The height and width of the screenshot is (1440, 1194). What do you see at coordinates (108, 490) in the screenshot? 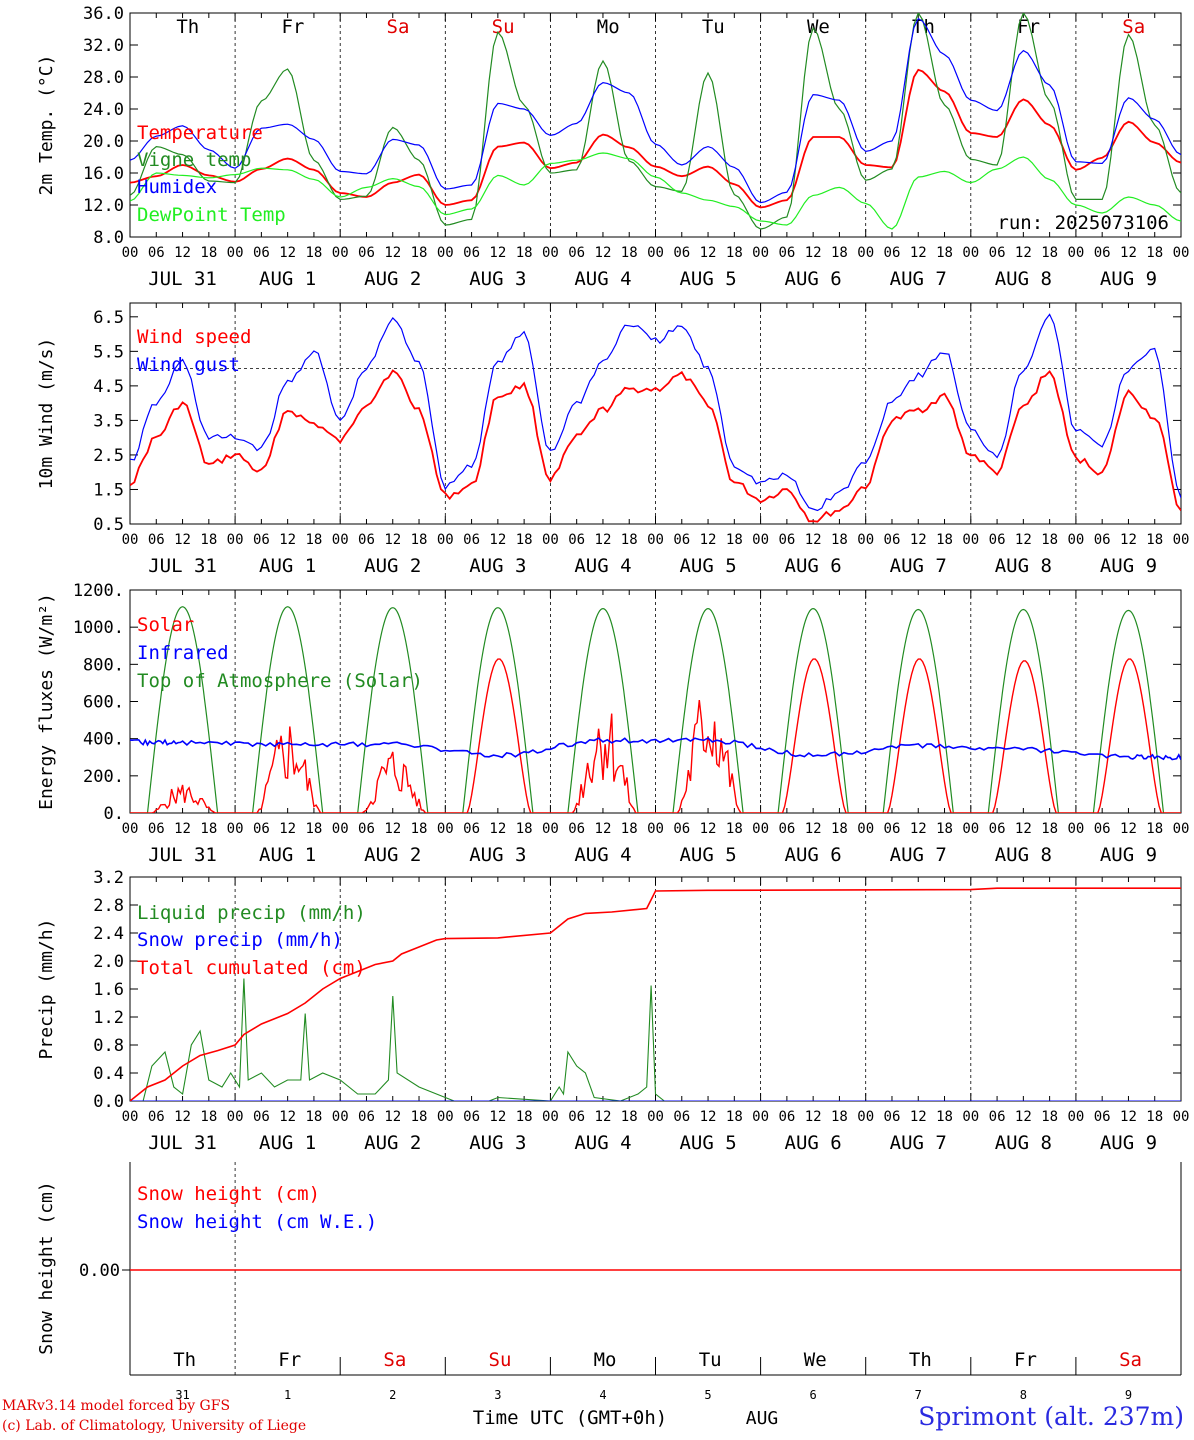
I see `y-tick-label: 1.5` at bounding box center [108, 490].